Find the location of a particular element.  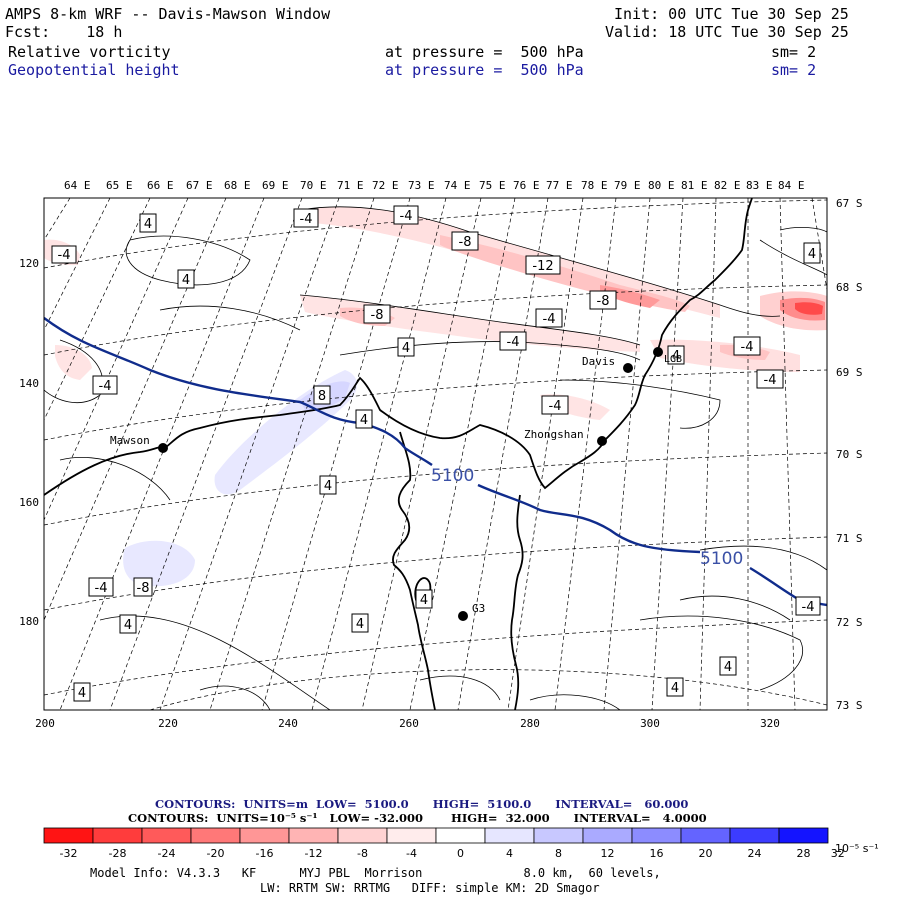

colorbar-label: 16 is located at coordinates (657, 853).